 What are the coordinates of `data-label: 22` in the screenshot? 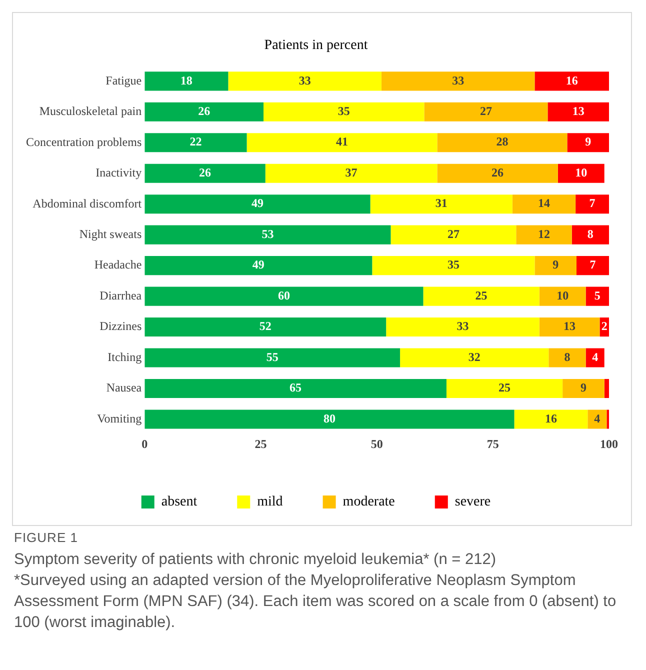 It's located at (196, 141).